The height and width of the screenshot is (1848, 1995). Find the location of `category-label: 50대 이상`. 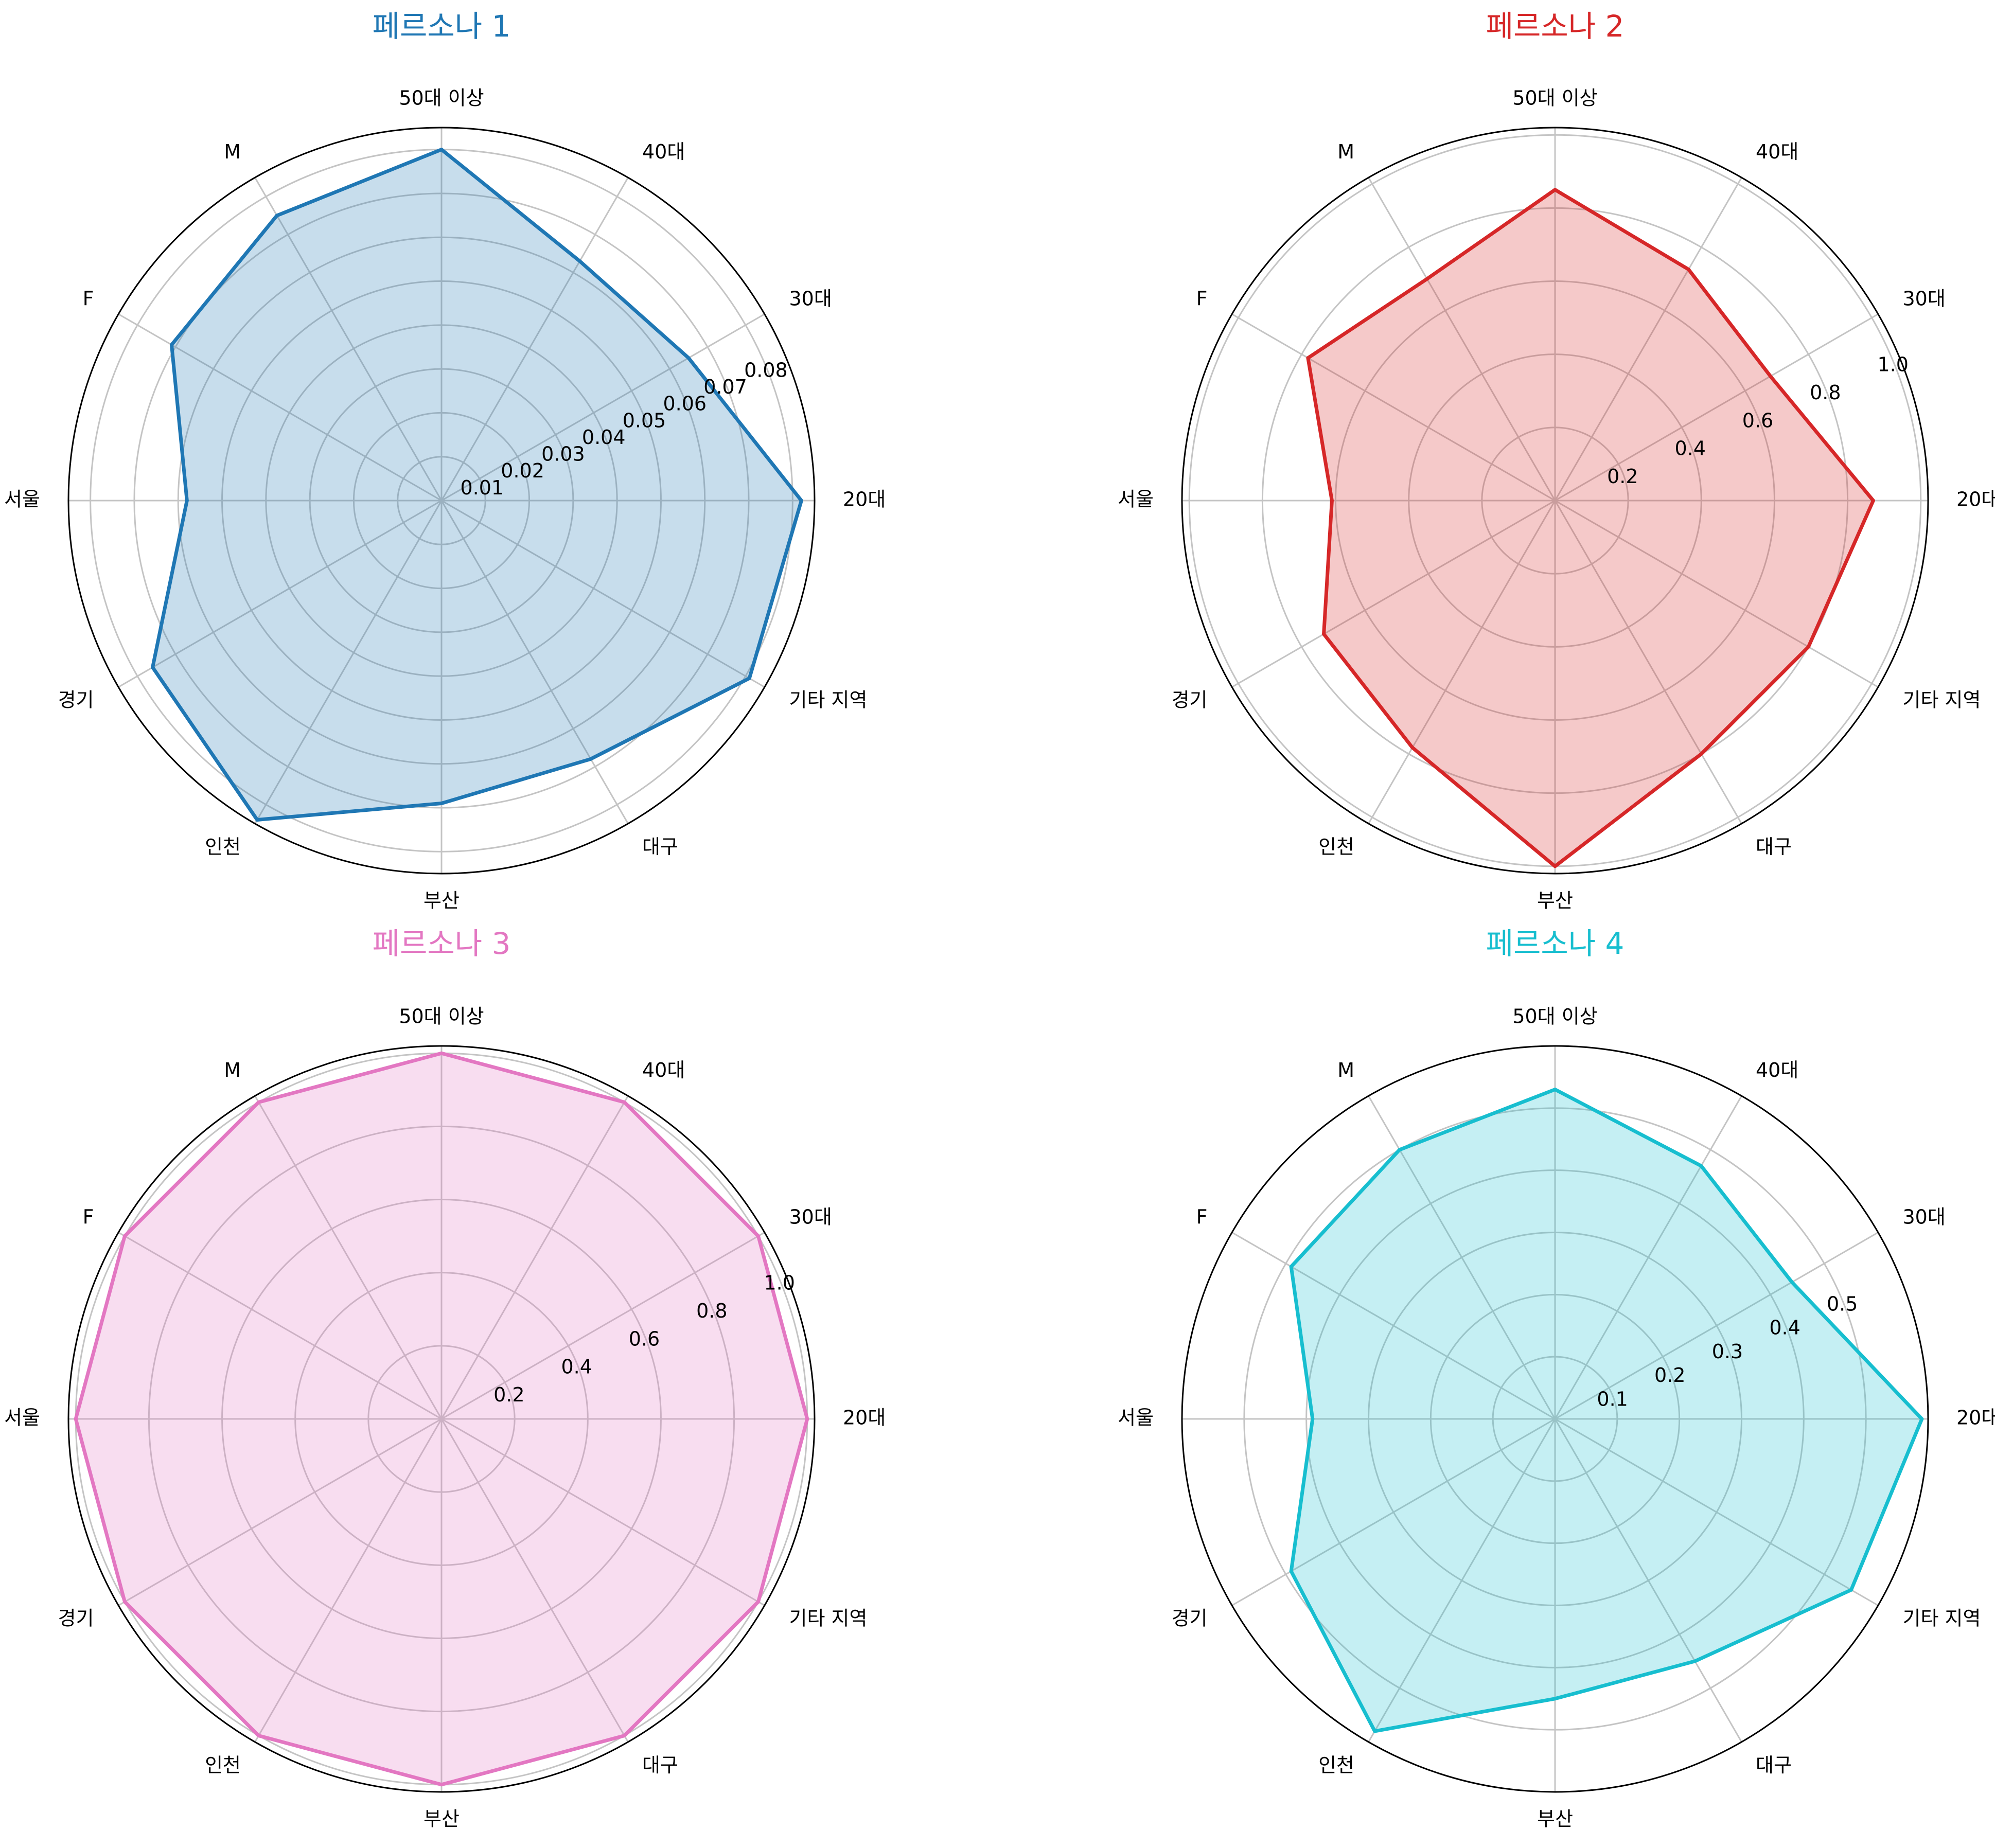

category-label: 50대 이상 is located at coordinates (1554, 98).